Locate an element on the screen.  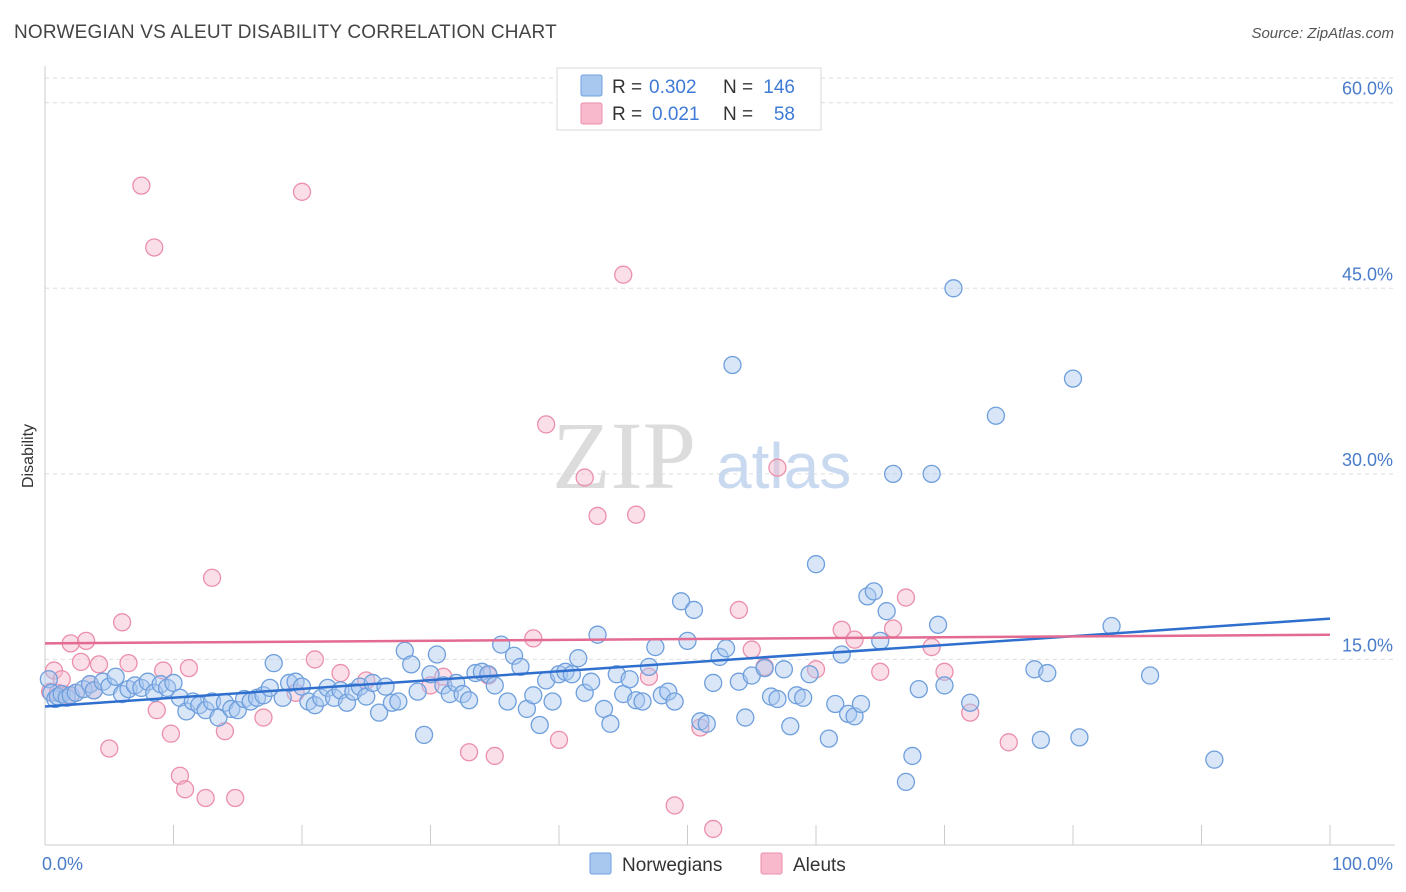
legend-r-label: R = is located at coordinates (627, 87).